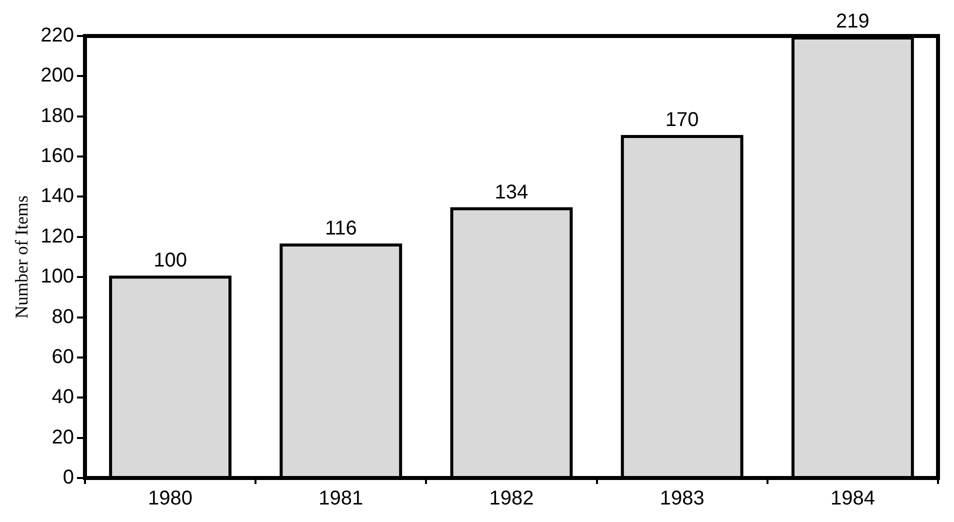 The height and width of the screenshot is (522, 954). Describe the element at coordinates (63, 357) in the screenshot. I see `y-tick-label: 60` at that location.